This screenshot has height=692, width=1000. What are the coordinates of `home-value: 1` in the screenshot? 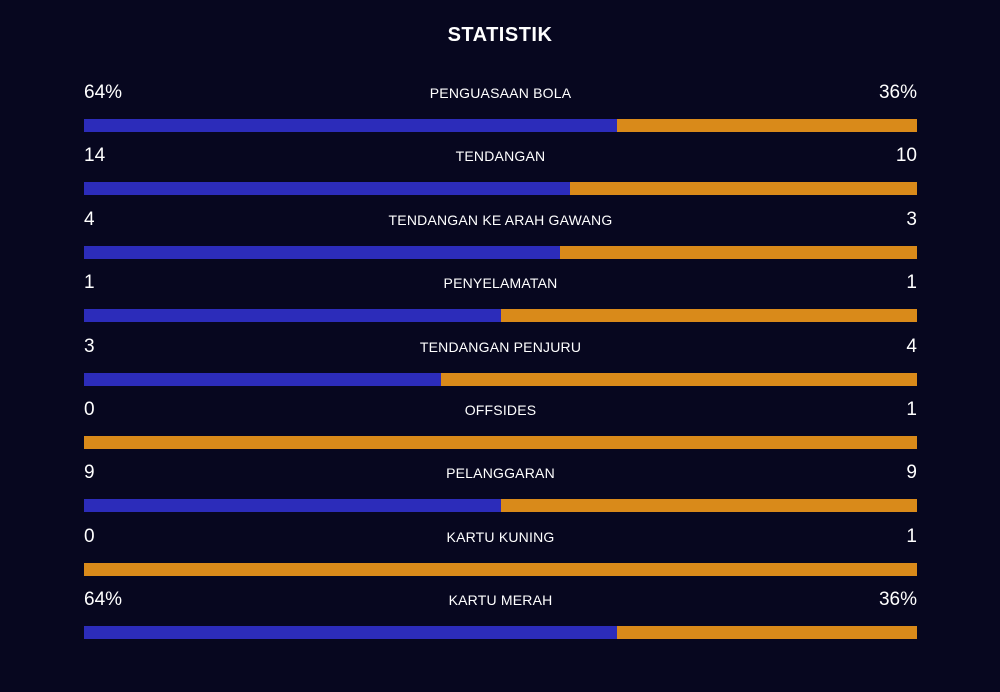 It's located at (89, 283).